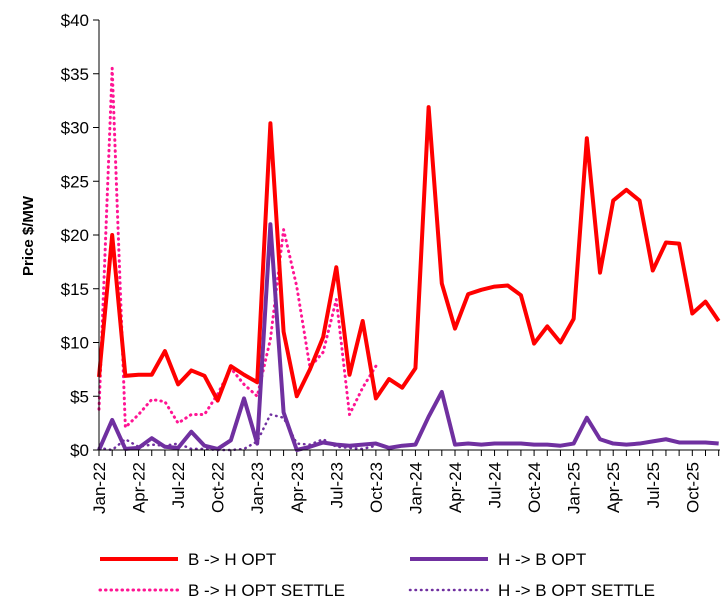  Describe the element at coordinates (28, 235) in the screenshot. I see `y-axis-label: Price $/MW` at that location.